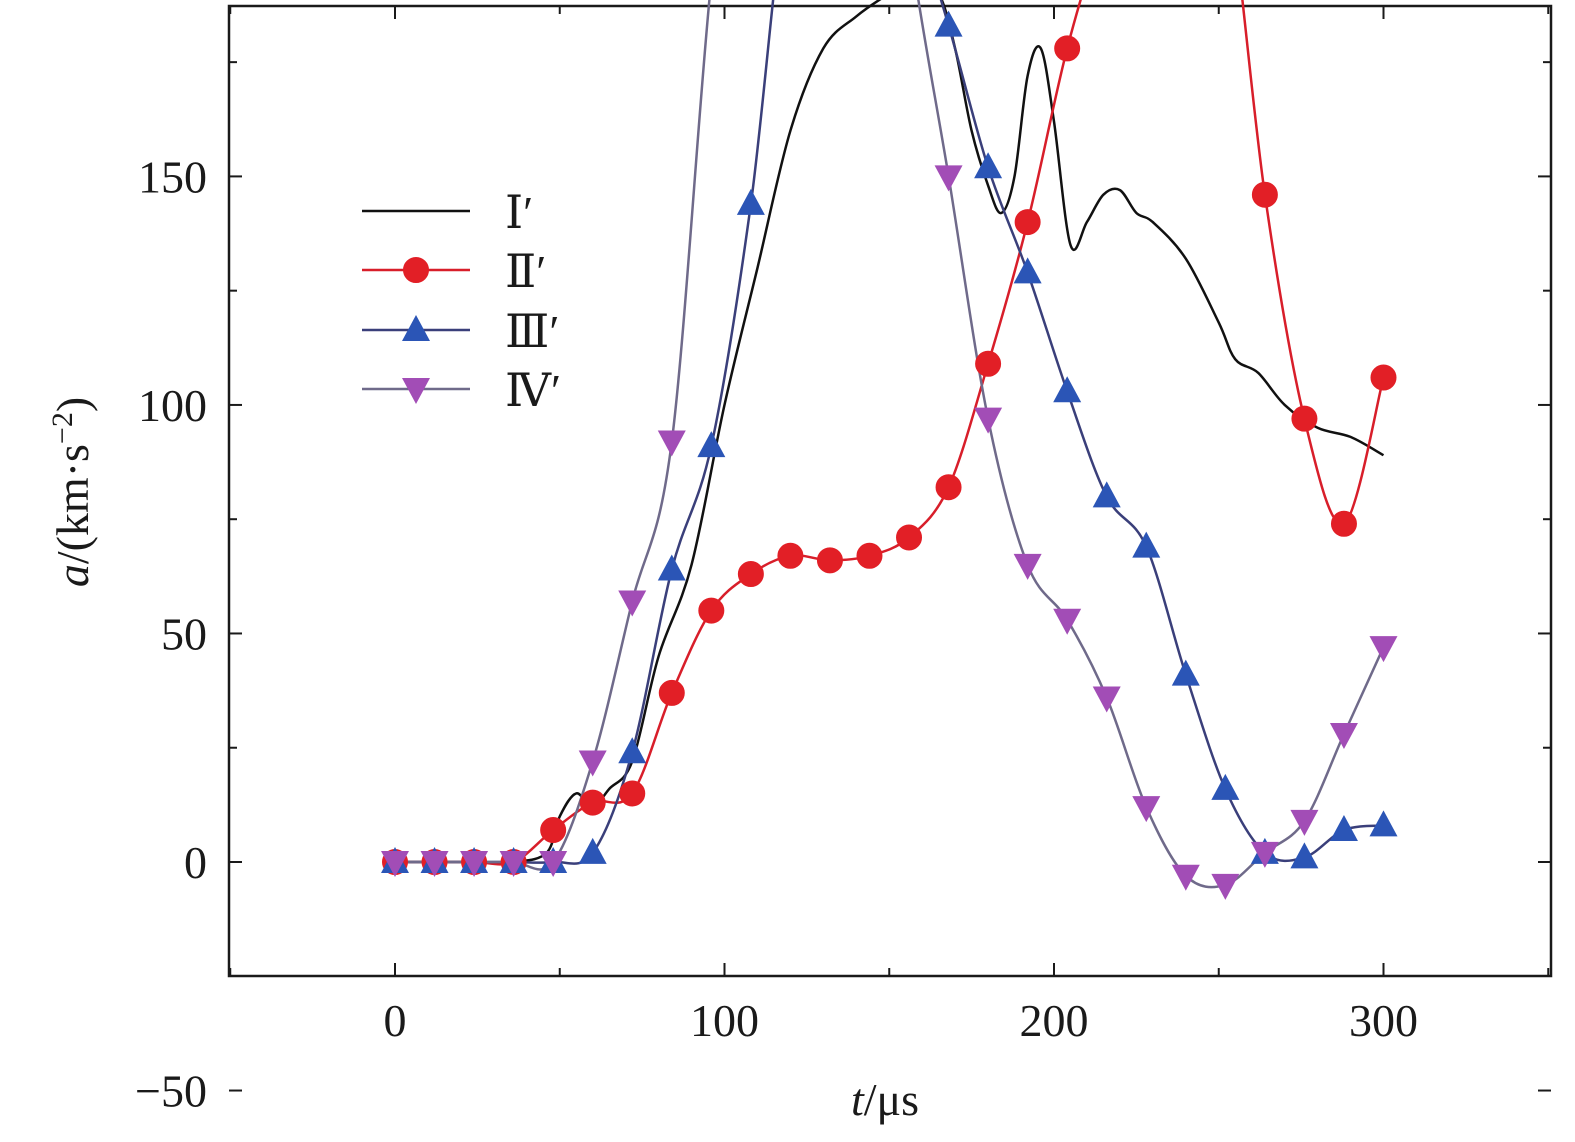  Describe the element at coordinates (461, 301) in the screenshot. I see `legend: Ⅰ′ Ⅱ′ Ⅲ′ Ⅳ′` at that location.